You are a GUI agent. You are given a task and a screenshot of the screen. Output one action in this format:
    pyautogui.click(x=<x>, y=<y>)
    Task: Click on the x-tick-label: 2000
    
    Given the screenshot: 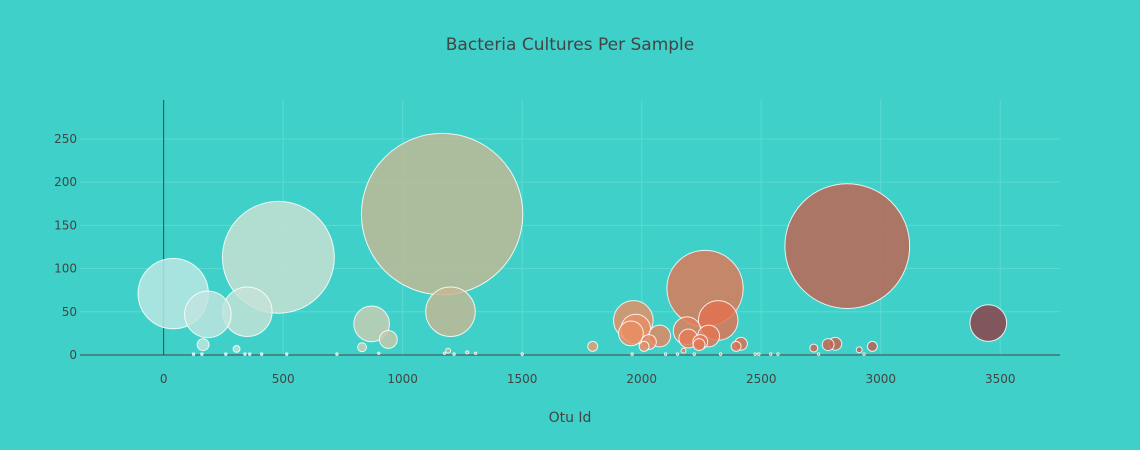 What is the action you would take?
    pyautogui.click(x=641, y=379)
    